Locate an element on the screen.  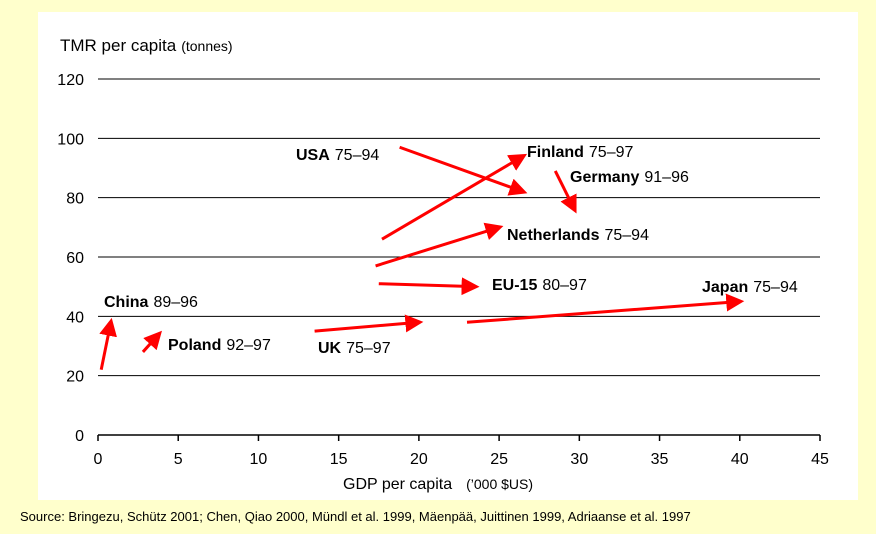
y-tick-label: 60 is located at coordinates (75, 258).